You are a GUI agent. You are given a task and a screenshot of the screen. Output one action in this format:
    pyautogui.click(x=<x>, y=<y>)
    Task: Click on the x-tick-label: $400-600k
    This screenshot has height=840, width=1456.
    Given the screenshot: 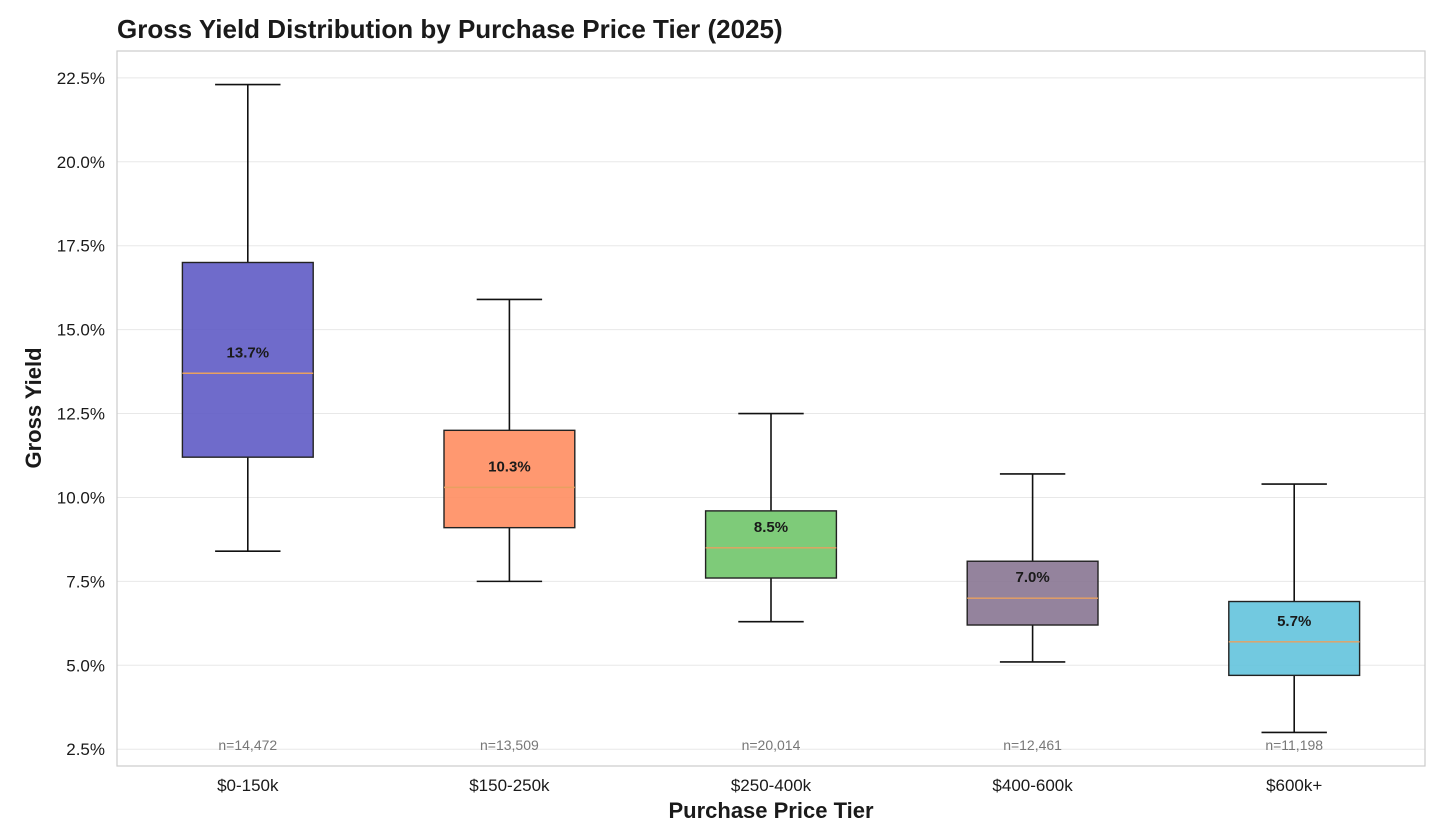 What is the action you would take?
    pyautogui.click(x=1032, y=785)
    